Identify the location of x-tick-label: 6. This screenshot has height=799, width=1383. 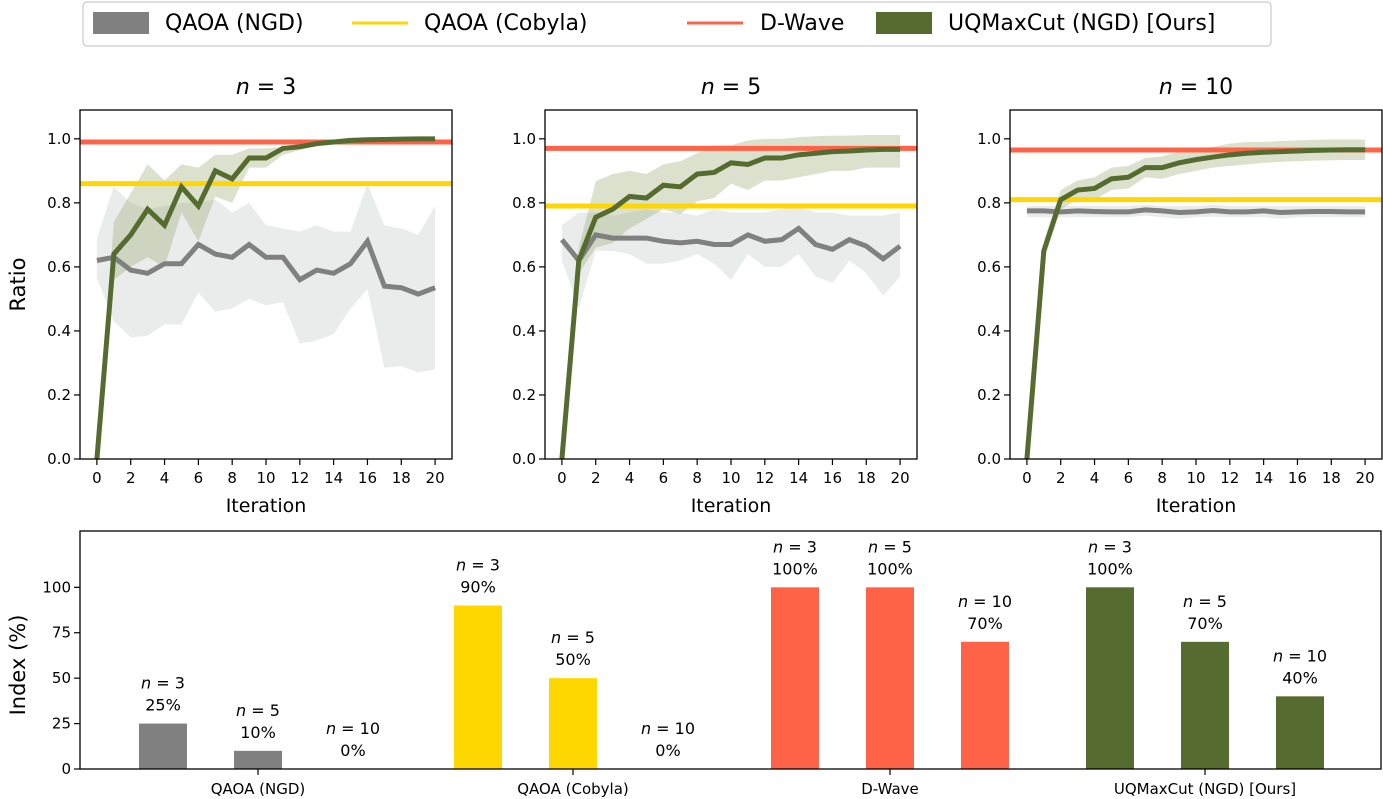
(1129, 478).